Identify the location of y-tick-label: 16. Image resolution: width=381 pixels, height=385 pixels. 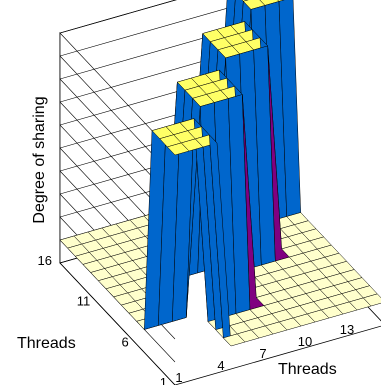
(45, 260).